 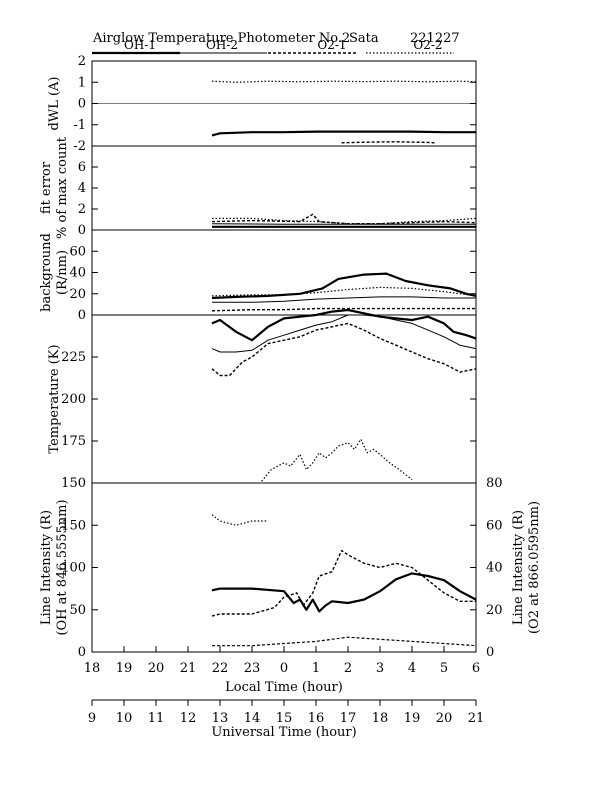 What do you see at coordinates (73, 568) in the screenshot?
I see `ytick-label-intensity: 100` at bounding box center [73, 568].